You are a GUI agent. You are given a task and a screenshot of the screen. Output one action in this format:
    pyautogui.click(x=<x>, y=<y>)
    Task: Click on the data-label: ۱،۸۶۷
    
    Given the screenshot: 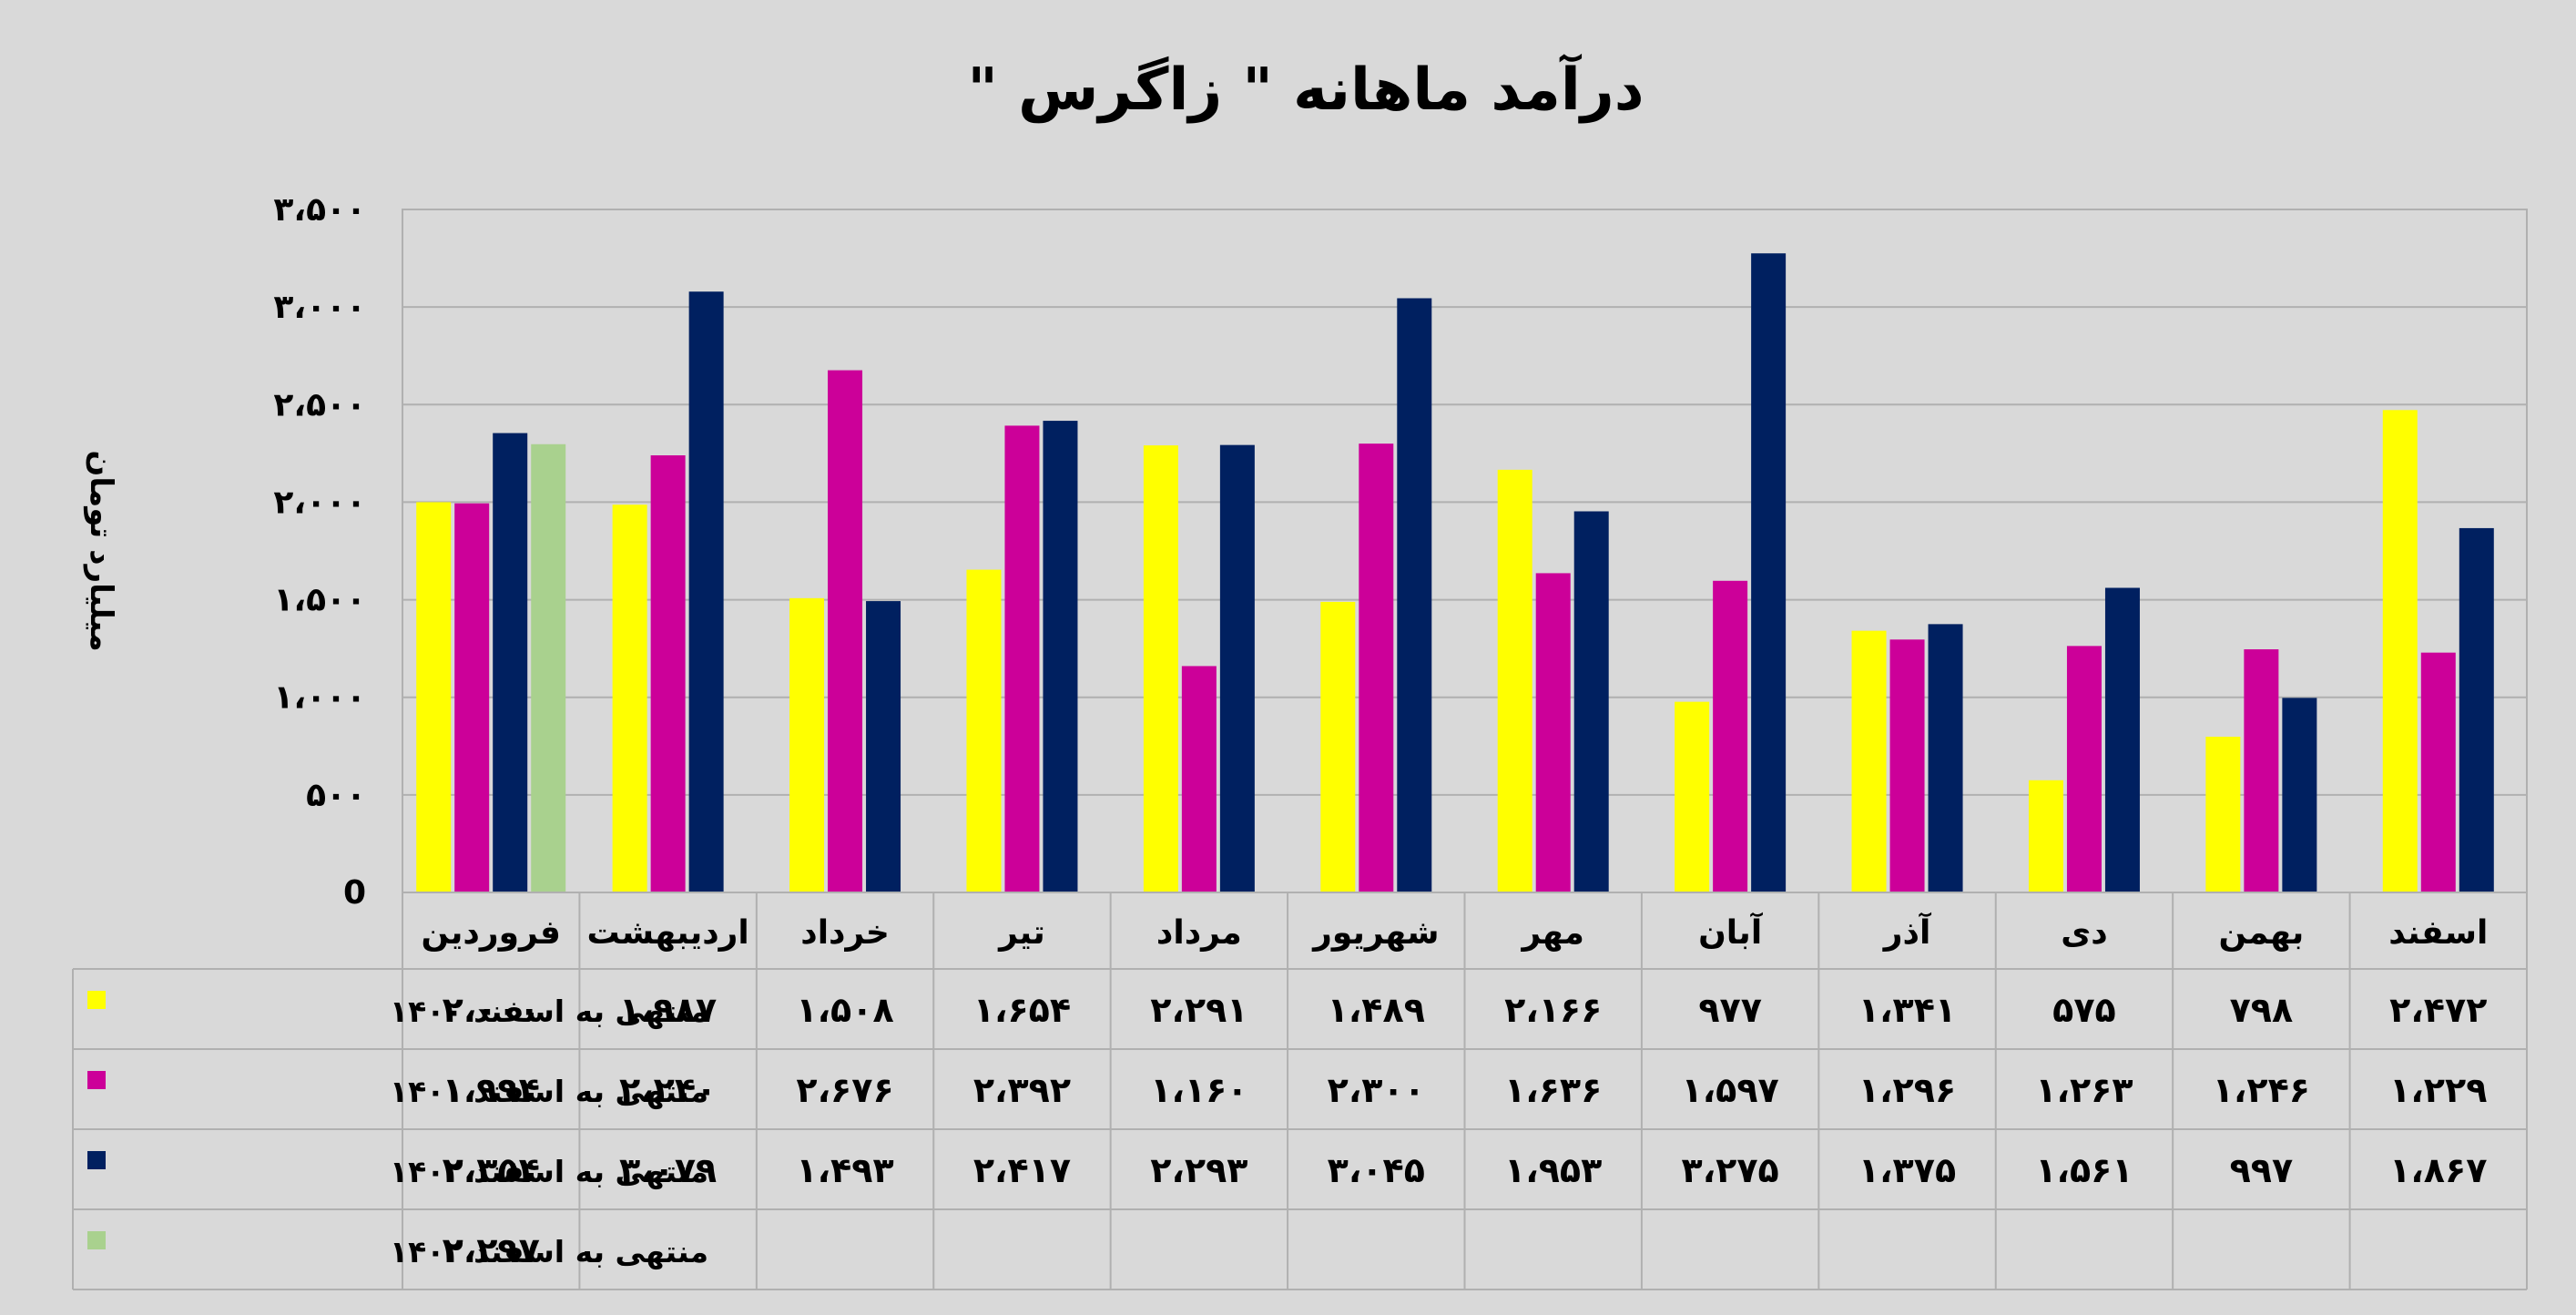 What is the action you would take?
    pyautogui.click(x=2438, y=1170)
    